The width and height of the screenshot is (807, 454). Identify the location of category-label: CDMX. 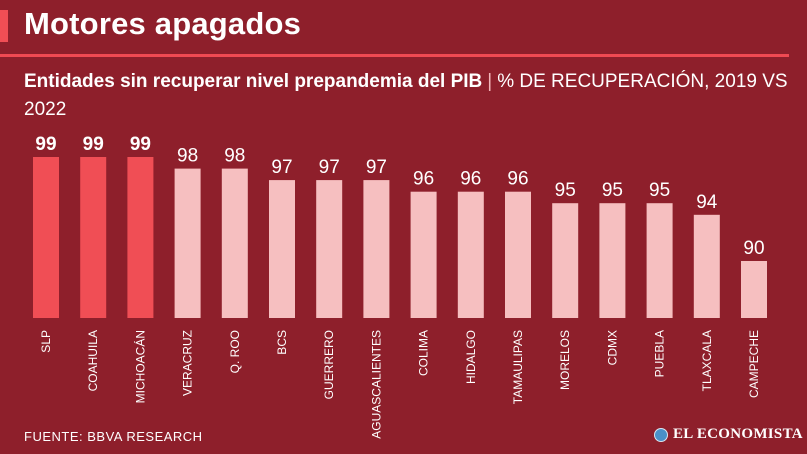
(612, 347).